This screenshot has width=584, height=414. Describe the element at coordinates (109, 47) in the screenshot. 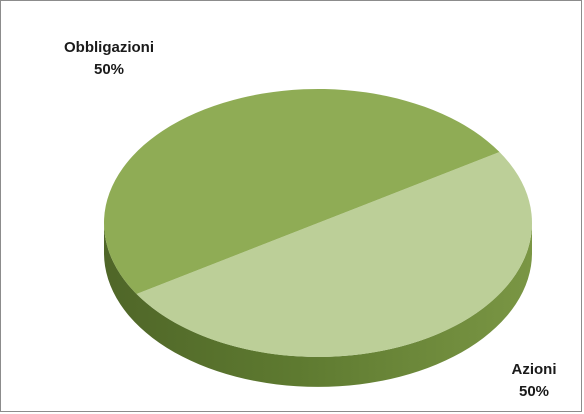

I see `slice-name-obbligazioni: Obbligazioni` at that location.